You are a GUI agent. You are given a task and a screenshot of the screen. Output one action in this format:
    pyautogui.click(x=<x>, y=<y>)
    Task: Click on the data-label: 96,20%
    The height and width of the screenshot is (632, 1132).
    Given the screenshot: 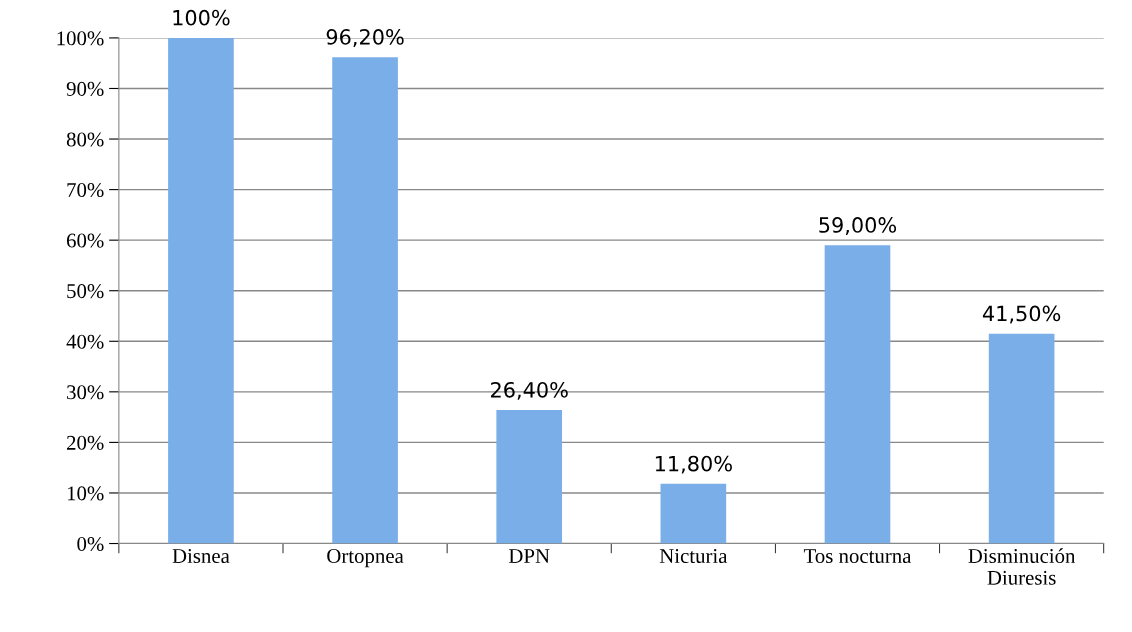 What is the action you would take?
    pyautogui.click(x=365, y=38)
    